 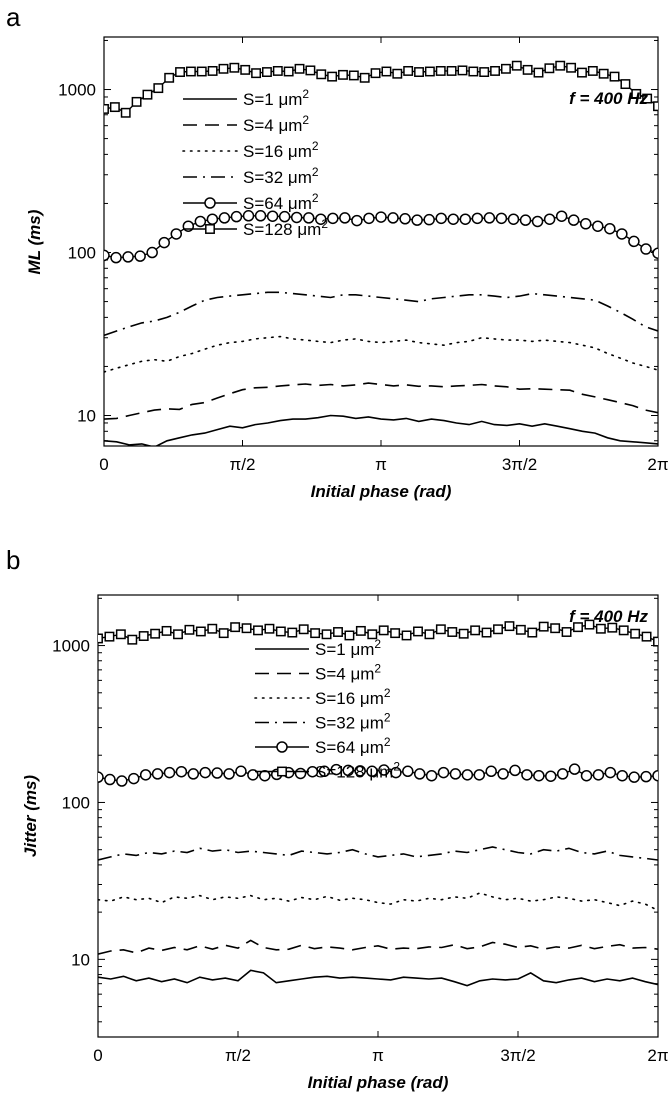 What do you see at coordinates (353, 697) in the screenshot?
I see `legend-label: S=16 μm2` at bounding box center [353, 697].